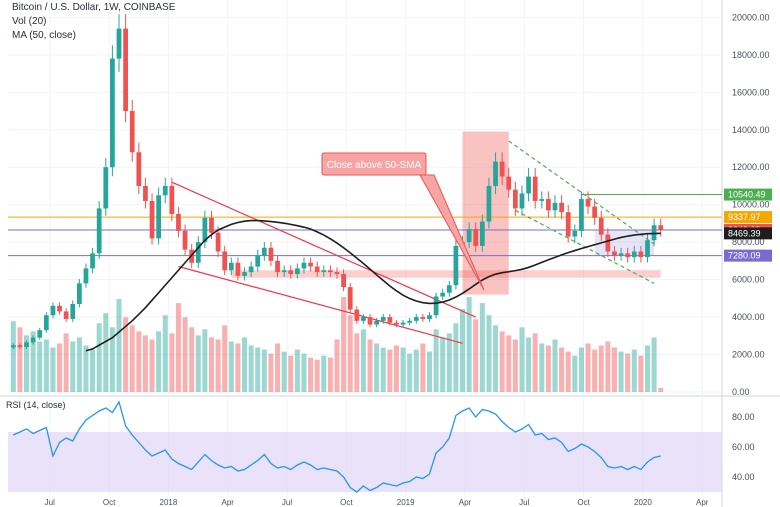  What do you see at coordinates (169, 502) in the screenshot?
I see `time-tick-label: 2018` at bounding box center [169, 502].